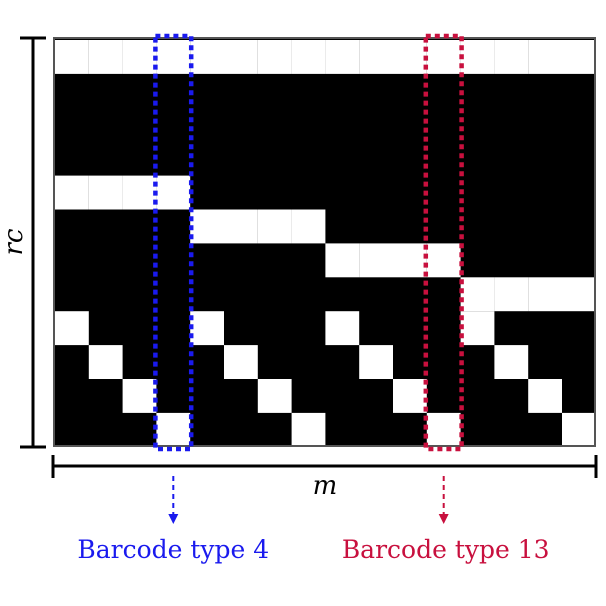  What do you see at coordinates (324, 466) in the screenshot?
I see `horizontal-dimension-bracket` at bounding box center [324, 466].